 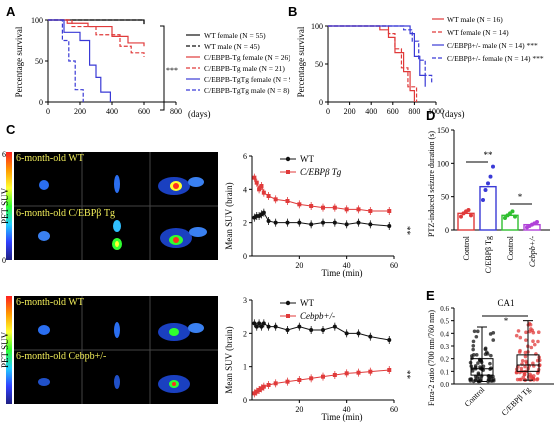 I want to click on panel-c-top-ytick-label: 2, so click(x=245, y=223).